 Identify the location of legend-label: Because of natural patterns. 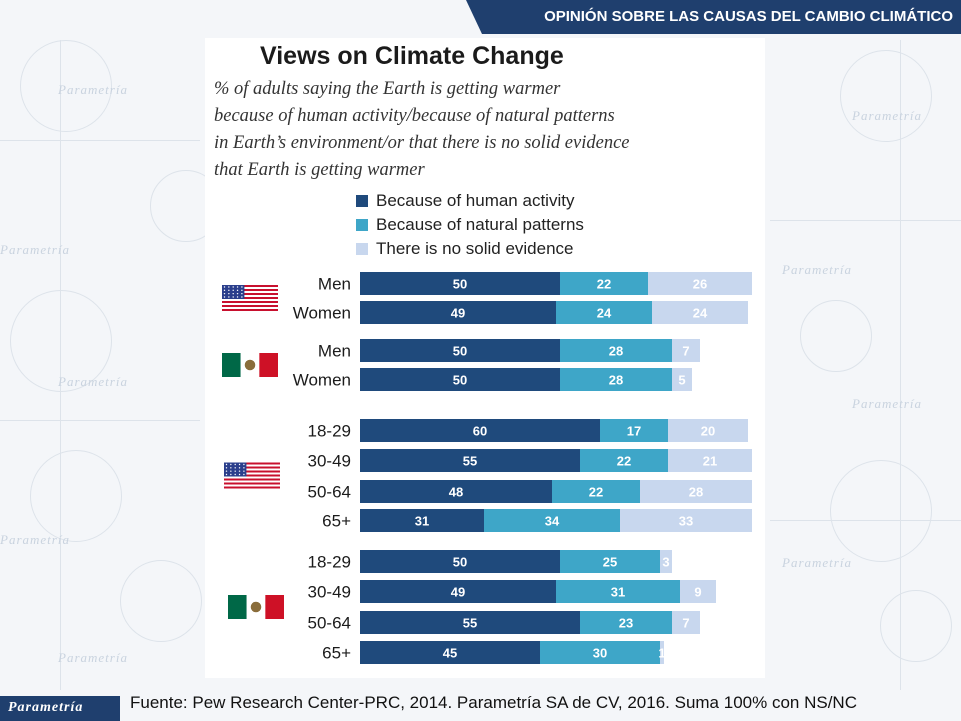
(480, 224).